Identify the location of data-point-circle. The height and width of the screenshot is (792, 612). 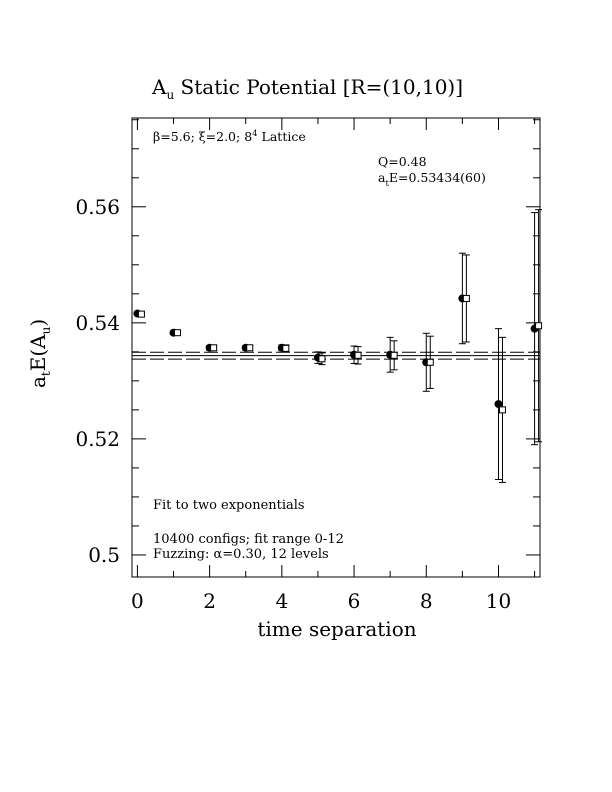
(498, 404).